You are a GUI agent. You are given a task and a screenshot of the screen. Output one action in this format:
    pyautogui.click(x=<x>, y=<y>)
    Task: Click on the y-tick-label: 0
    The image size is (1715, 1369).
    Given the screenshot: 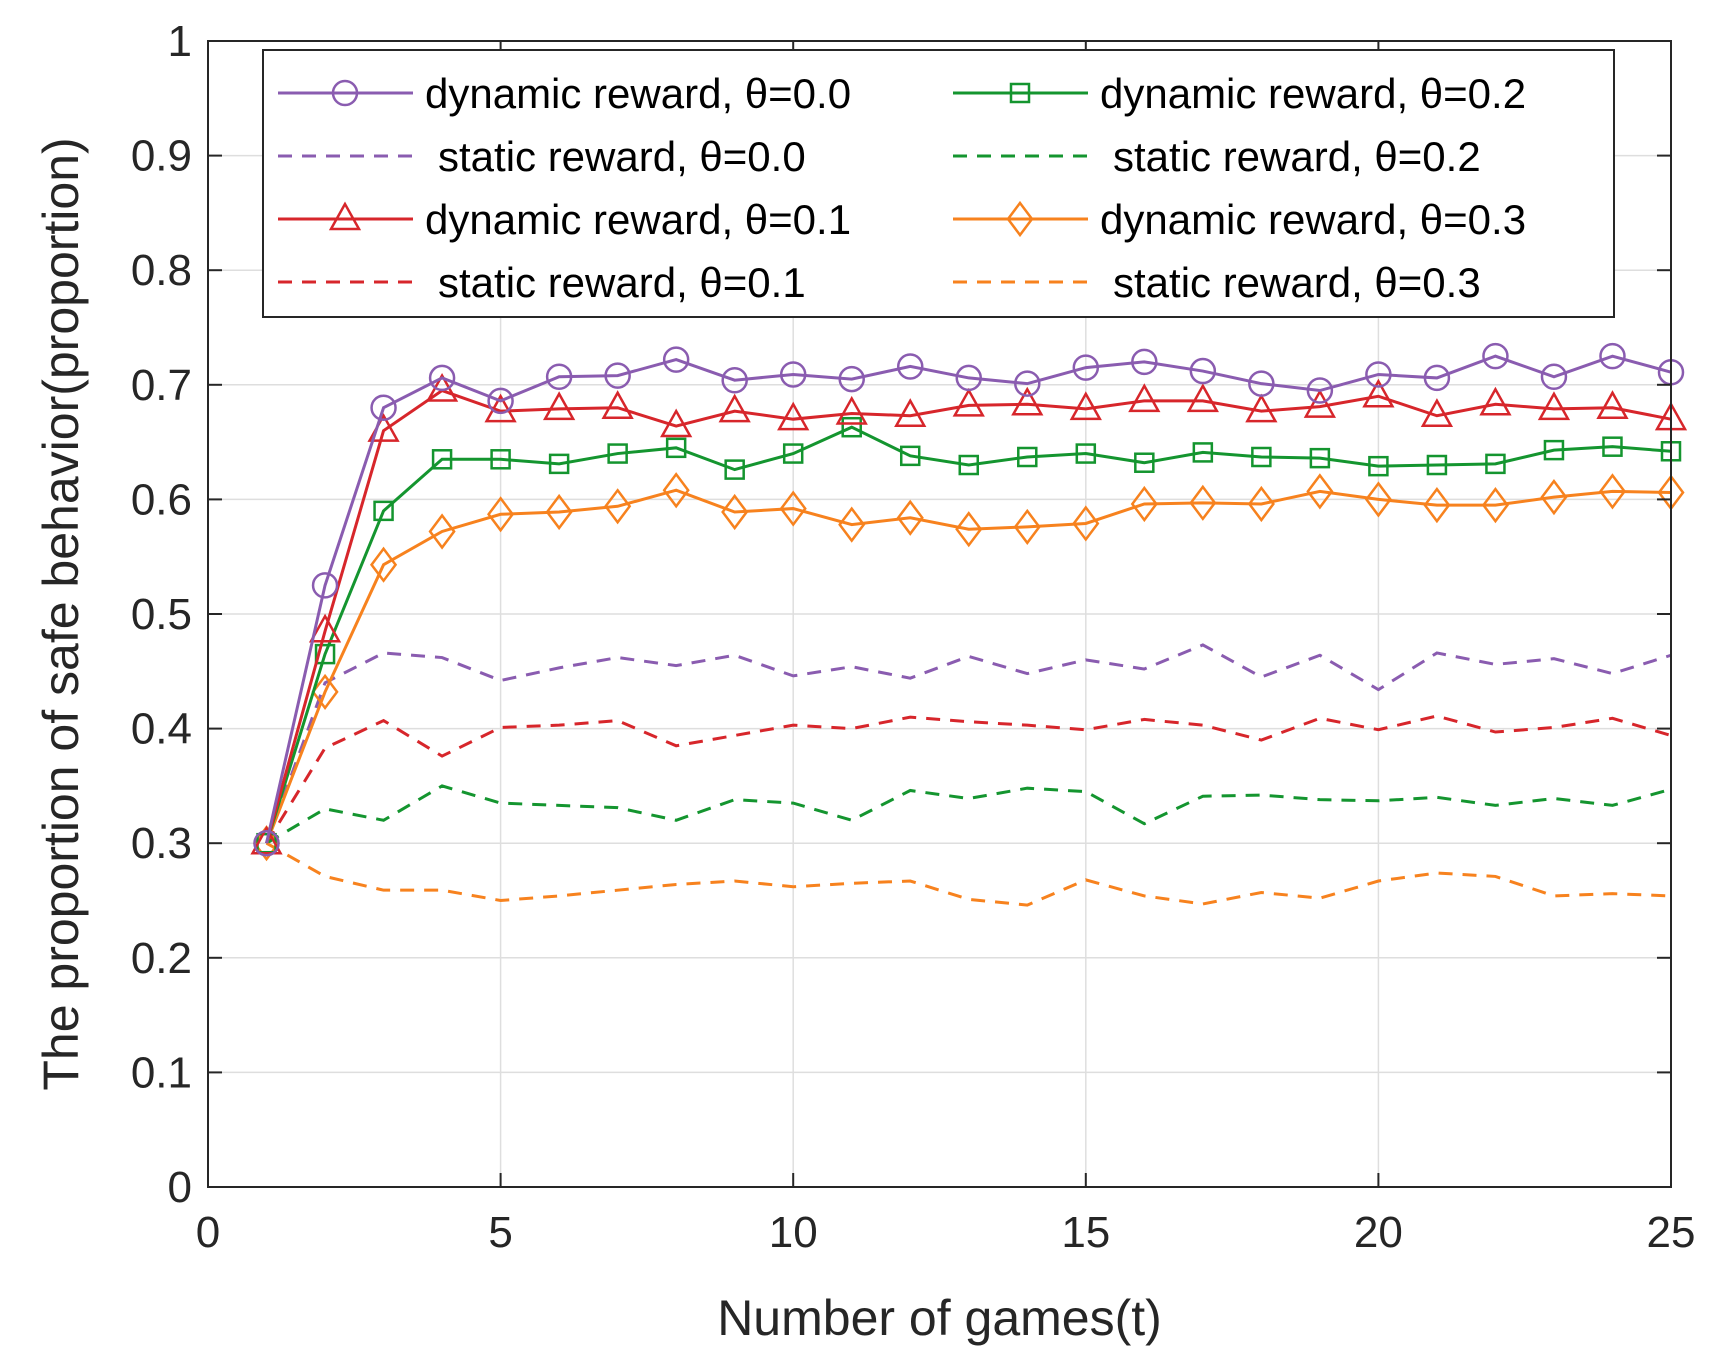 What is the action you would take?
    pyautogui.click(x=180, y=1187)
    